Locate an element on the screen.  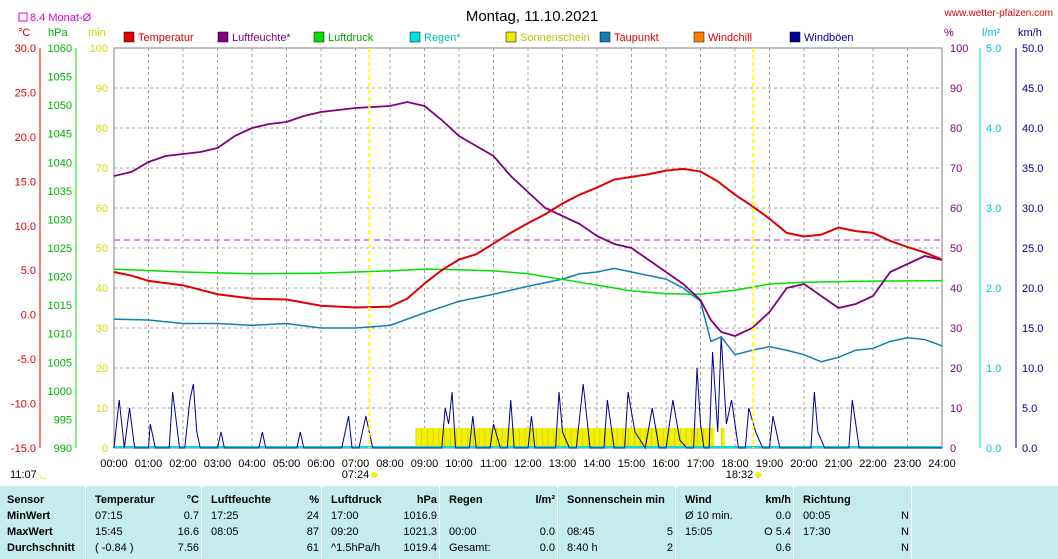
table-cell-time: 08:45 is located at coordinates (581, 532).